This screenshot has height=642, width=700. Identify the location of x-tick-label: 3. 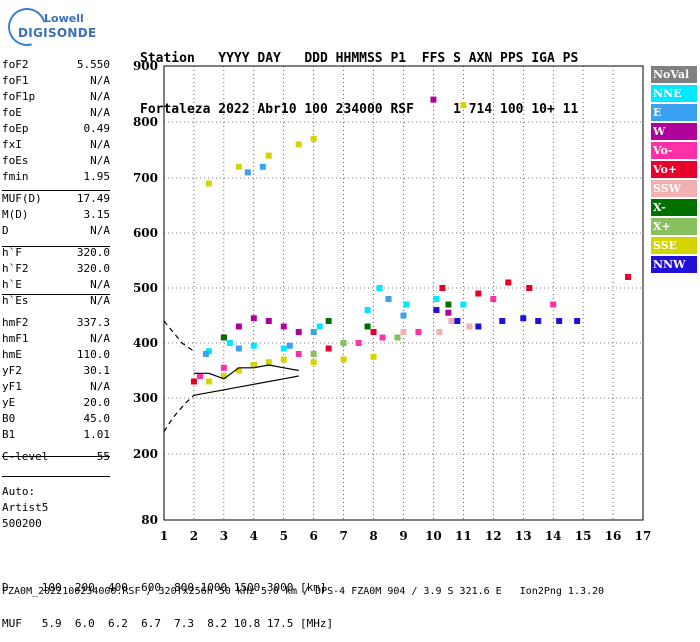
(224, 536).